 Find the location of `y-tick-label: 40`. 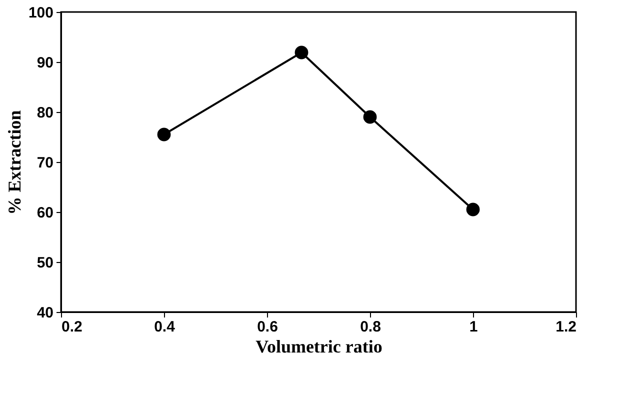

y-tick-label: 40 is located at coordinates (45, 313).